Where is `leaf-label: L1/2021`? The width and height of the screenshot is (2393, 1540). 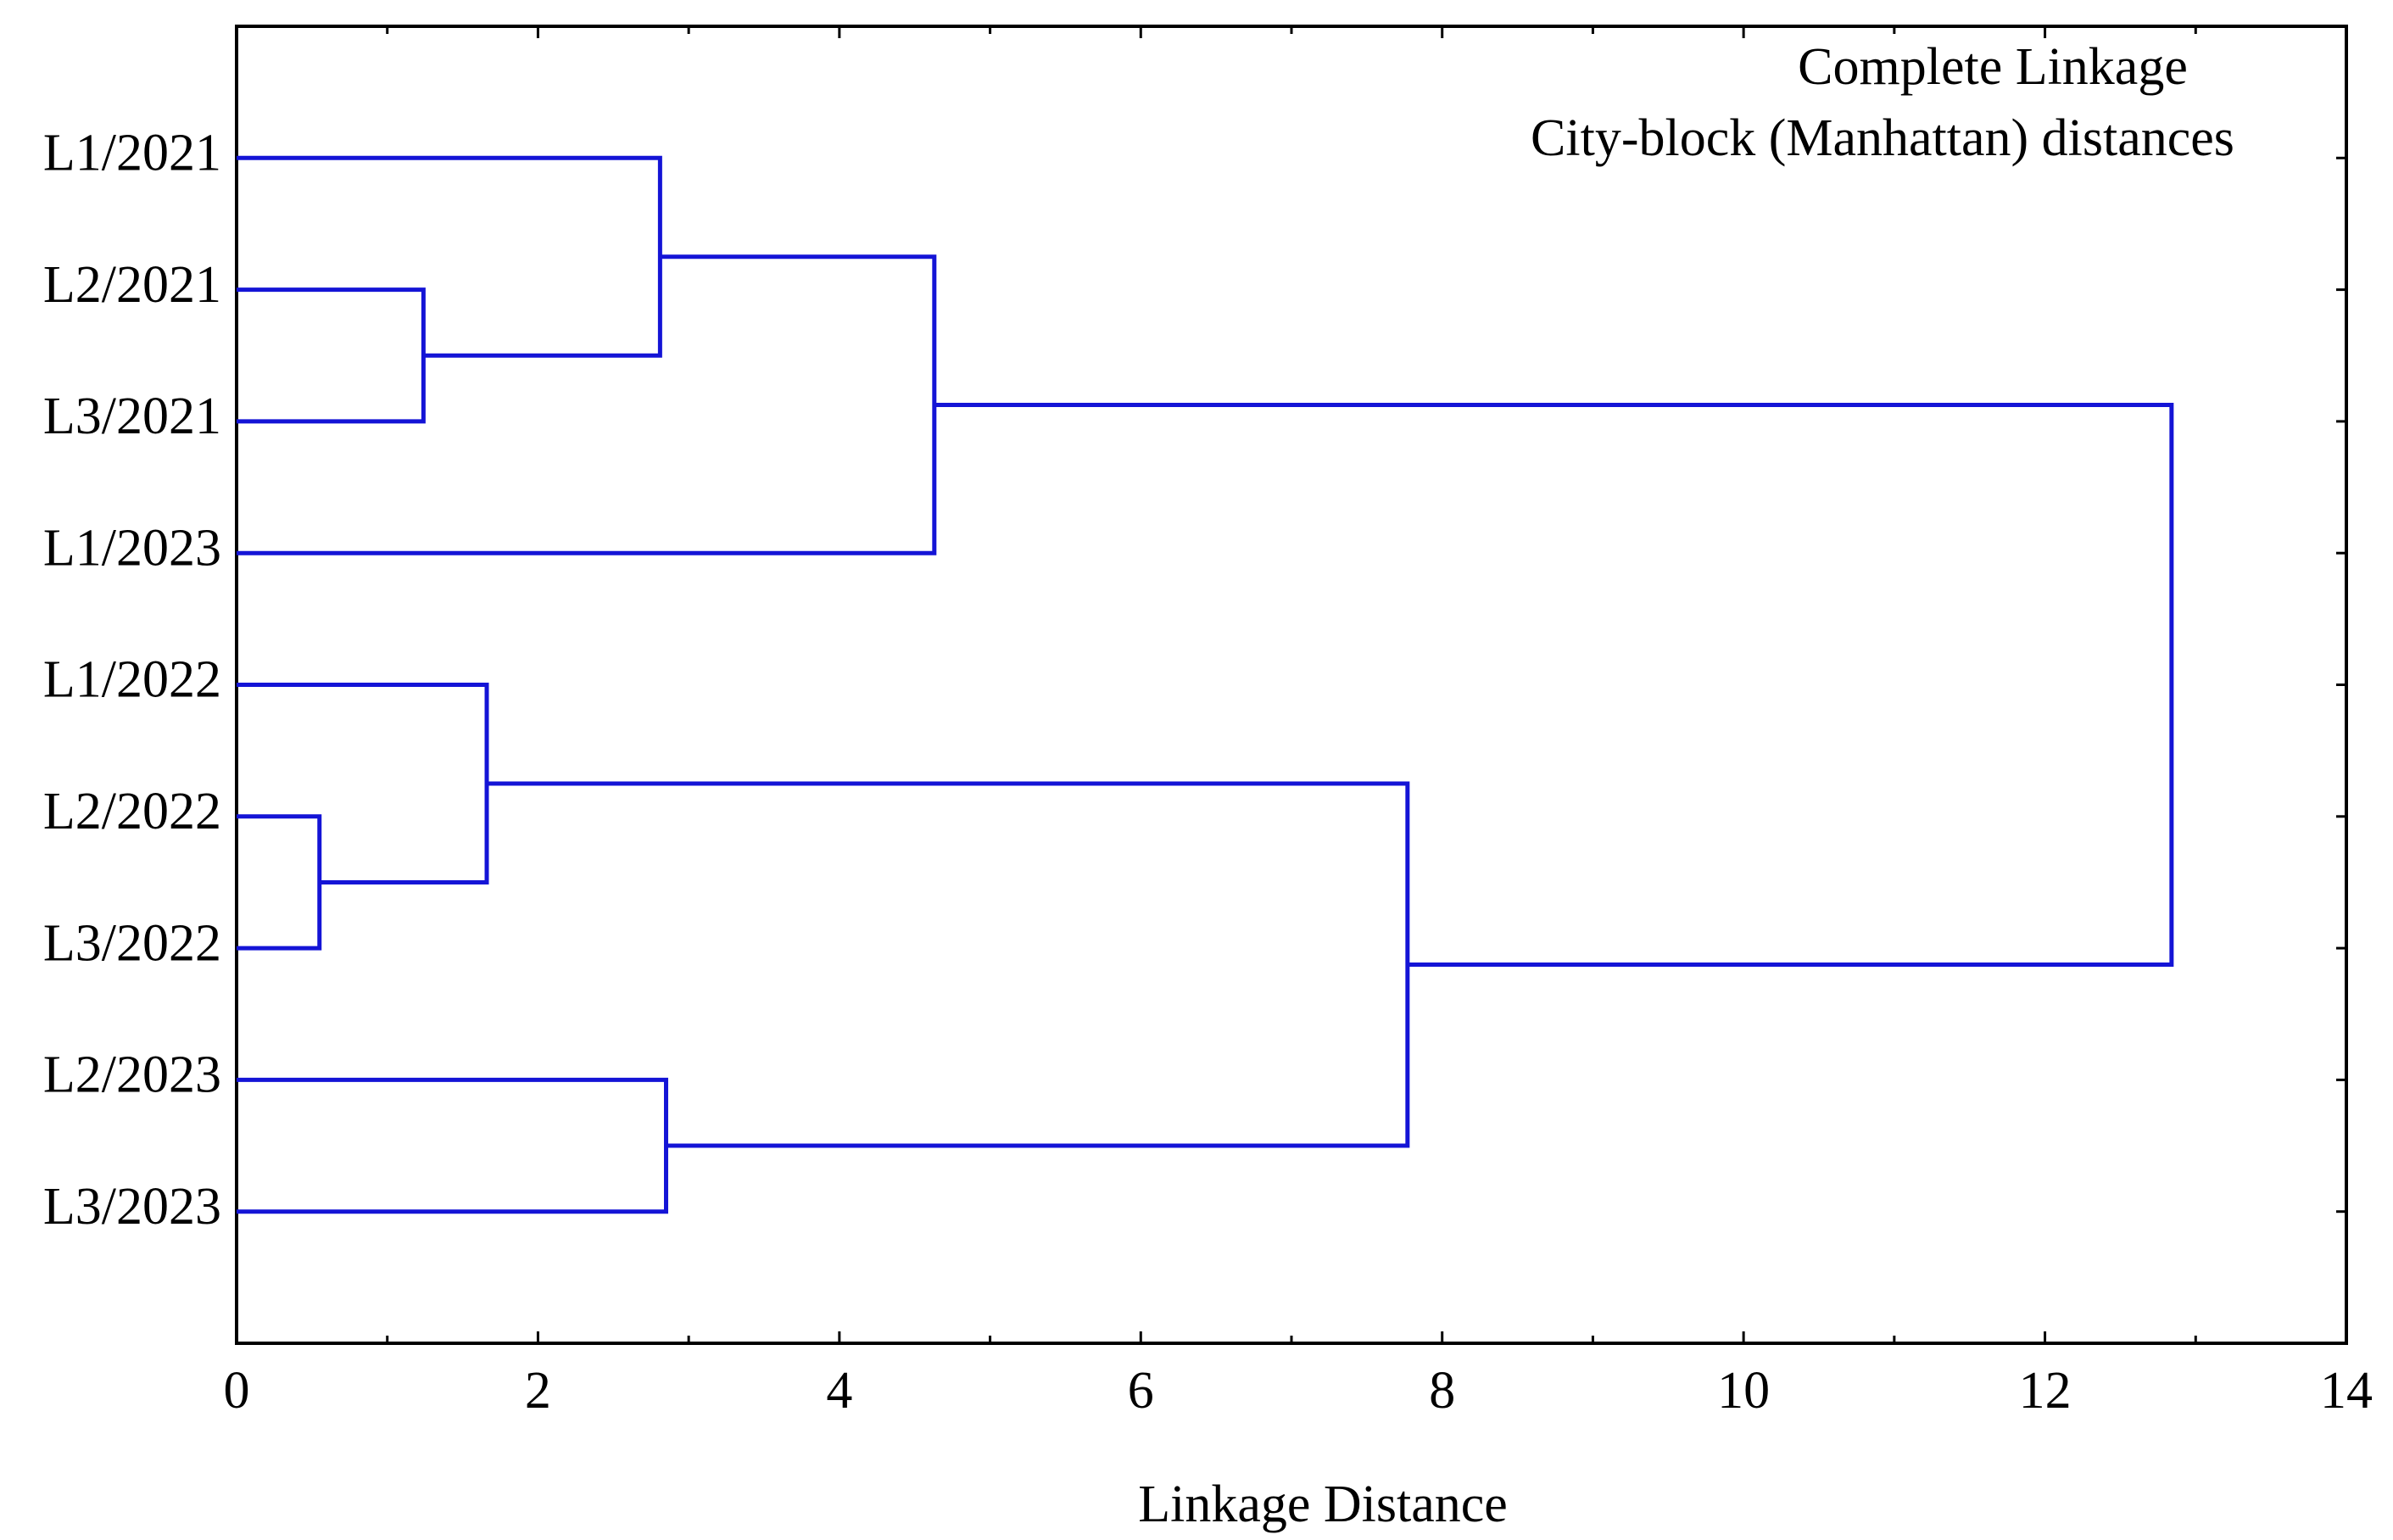
leaf-label: L1/2021 is located at coordinates (132, 153).